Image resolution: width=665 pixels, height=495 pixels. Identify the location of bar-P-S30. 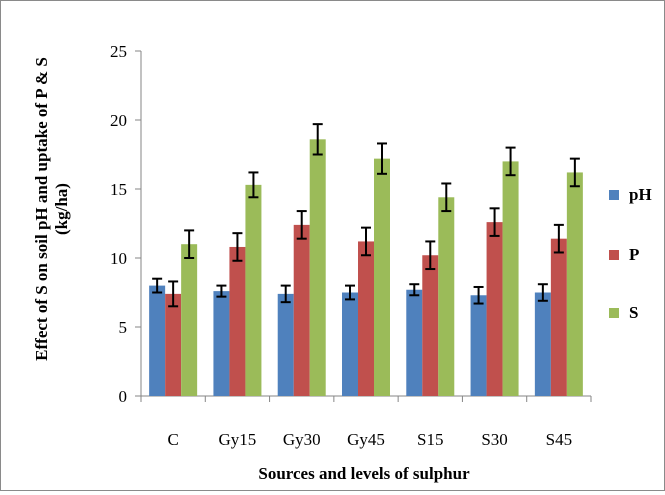
(494, 309).